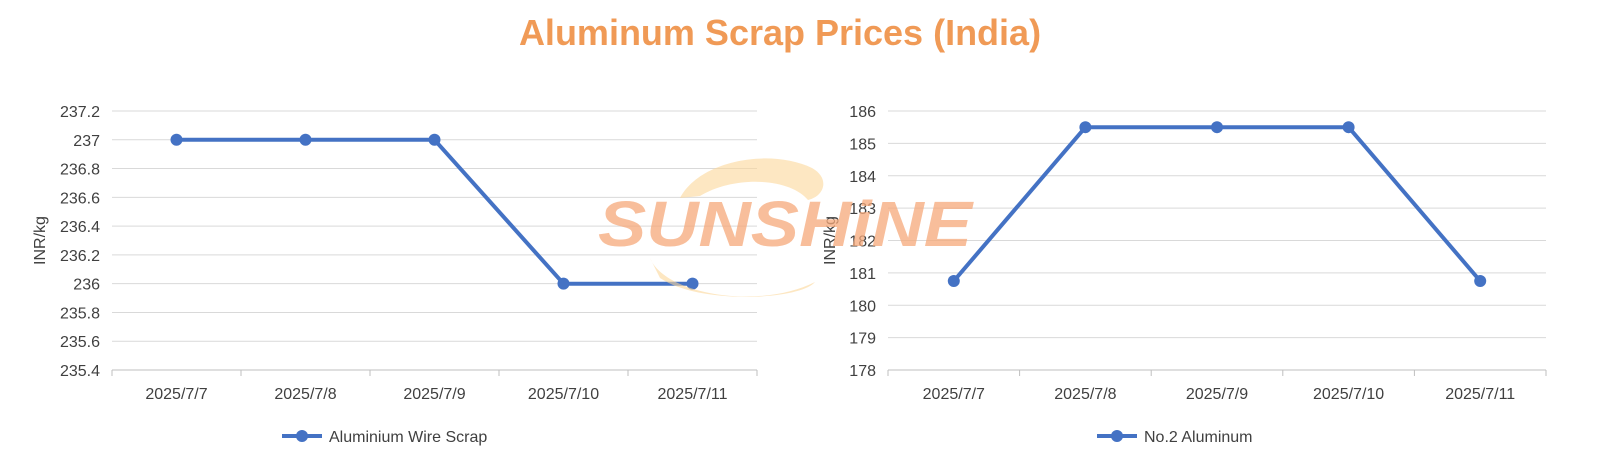 Image resolution: width=1600 pixels, height=475 pixels. Describe the element at coordinates (780, 32) in the screenshot. I see `page-title: Aluminum Scrap Prices (India)` at that location.